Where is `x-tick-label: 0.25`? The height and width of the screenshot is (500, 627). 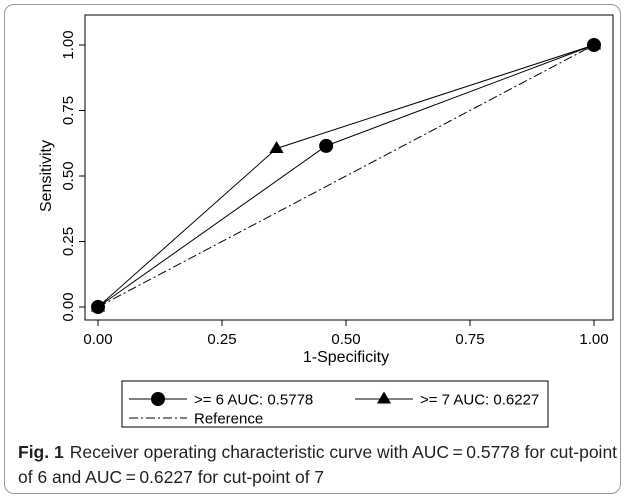 x-tick-label: 0.25 is located at coordinates (221, 339).